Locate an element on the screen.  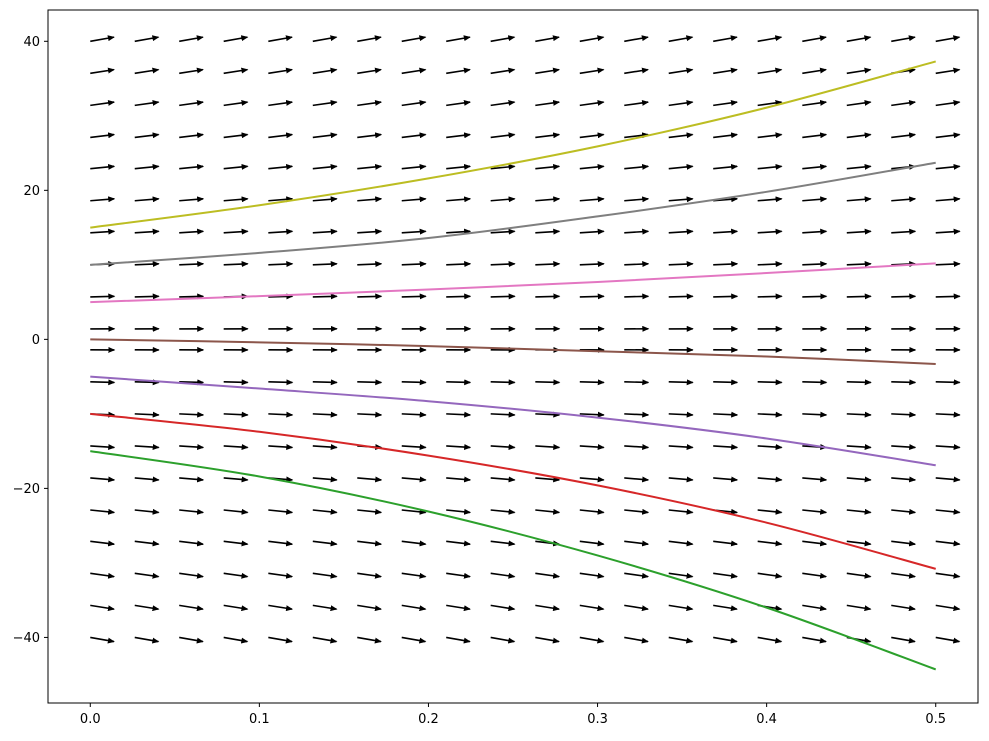
y-tick-label: −40 is located at coordinates (26, 638).